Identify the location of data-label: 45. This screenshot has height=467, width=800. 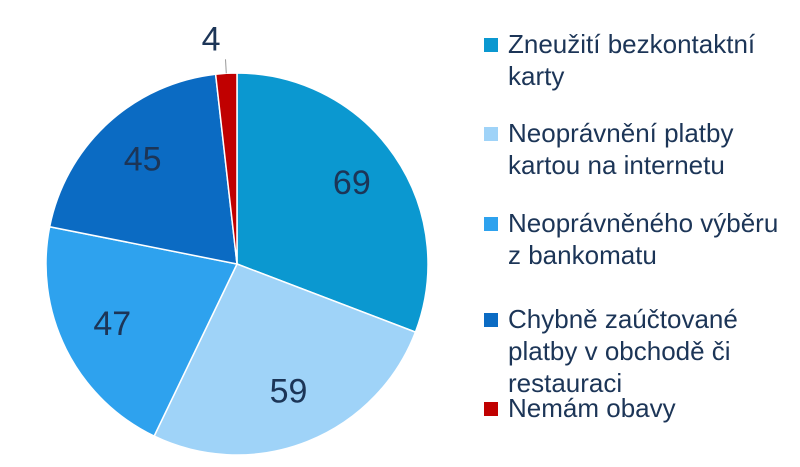
(143, 159).